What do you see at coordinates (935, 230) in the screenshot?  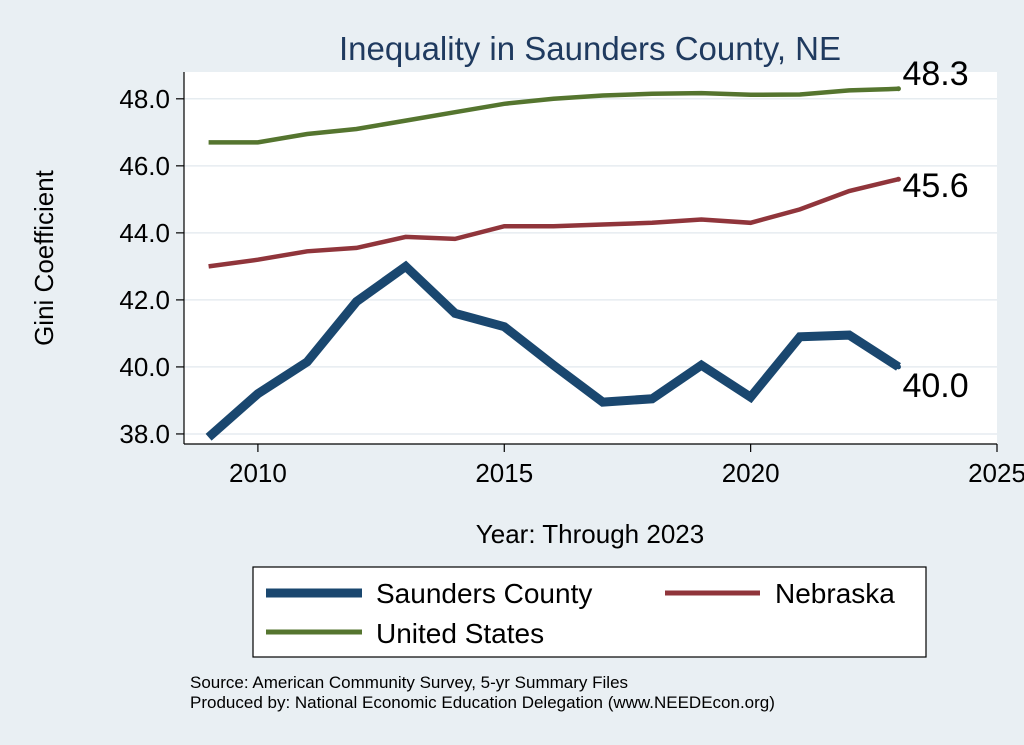 I see `end-labels: 48.3 45.6 40.0` at bounding box center [935, 230].